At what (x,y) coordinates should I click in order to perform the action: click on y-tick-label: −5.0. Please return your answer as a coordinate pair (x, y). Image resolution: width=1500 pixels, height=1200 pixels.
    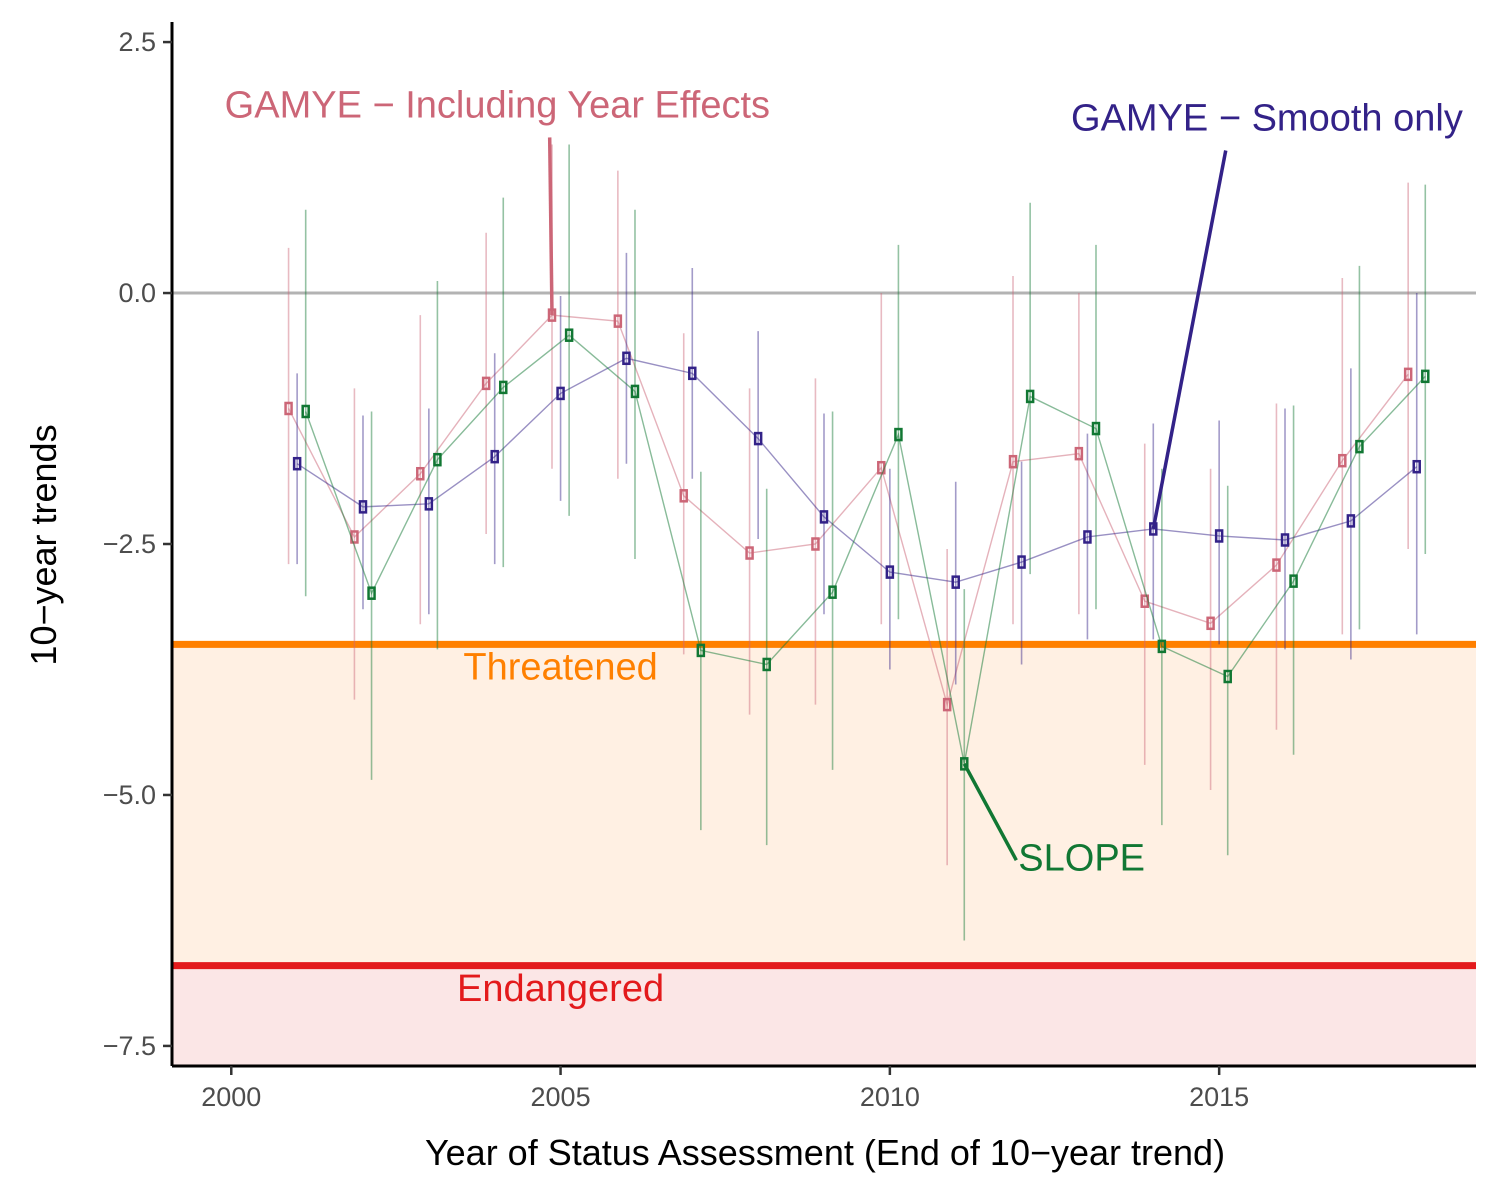
    Looking at the image, I should click on (129, 795).